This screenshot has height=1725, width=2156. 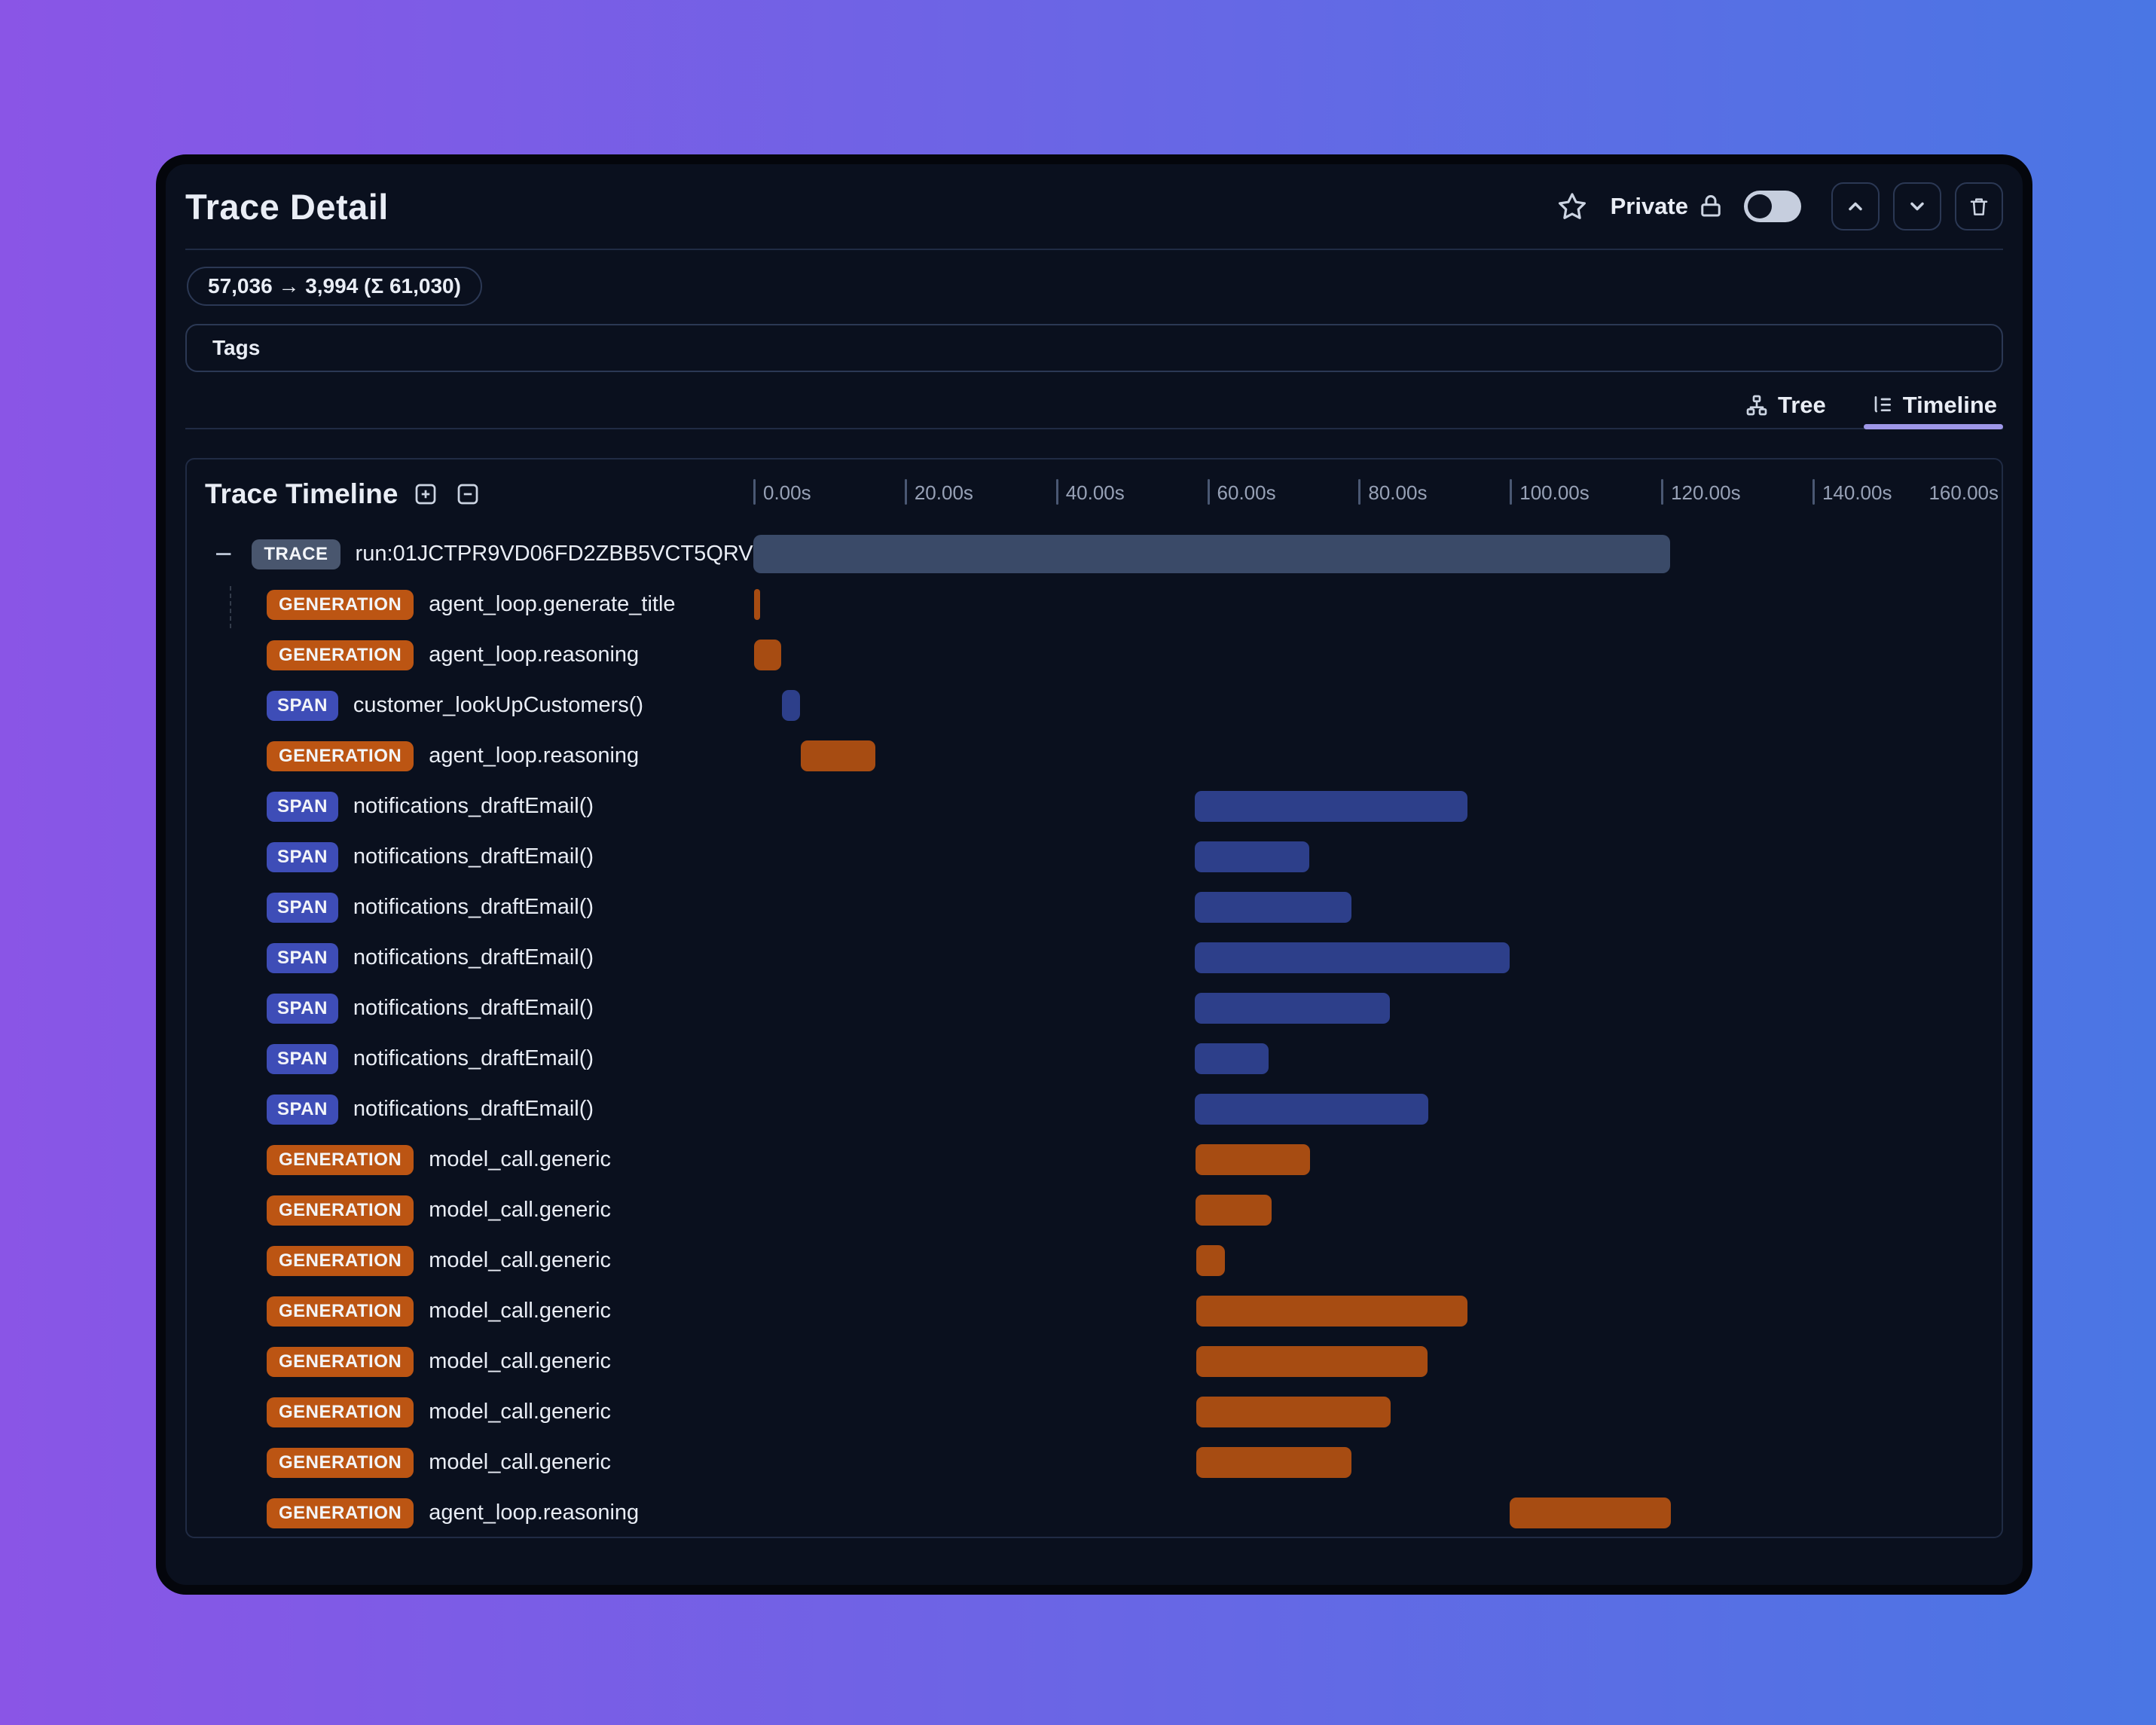 I want to click on tab-tree: Tree, so click(x=1785, y=406).